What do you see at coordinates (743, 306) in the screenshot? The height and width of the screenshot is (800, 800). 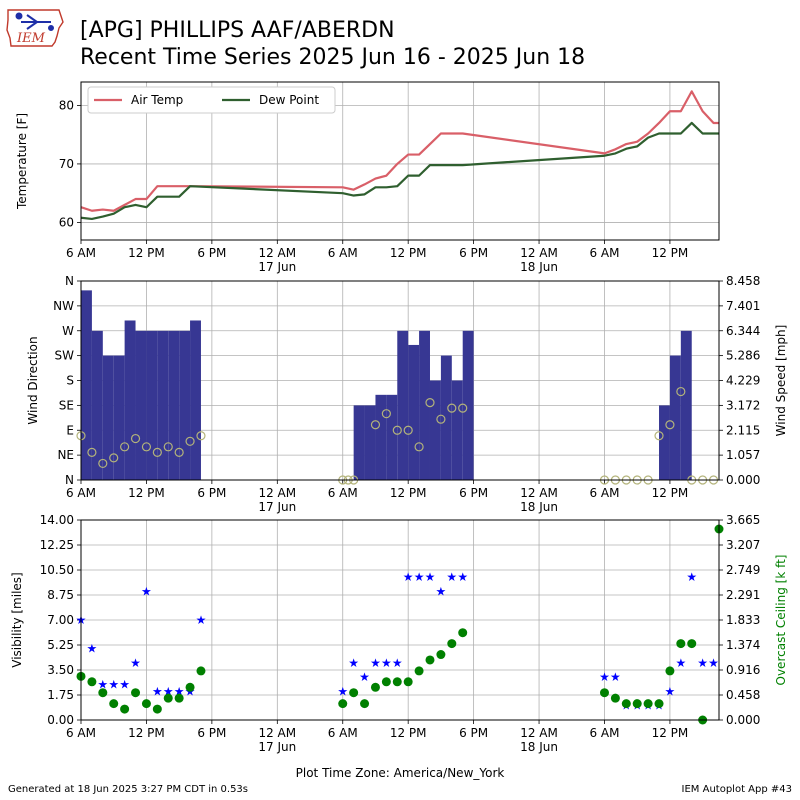 I see `y2-tick-label: 7.401` at bounding box center [743, 306].